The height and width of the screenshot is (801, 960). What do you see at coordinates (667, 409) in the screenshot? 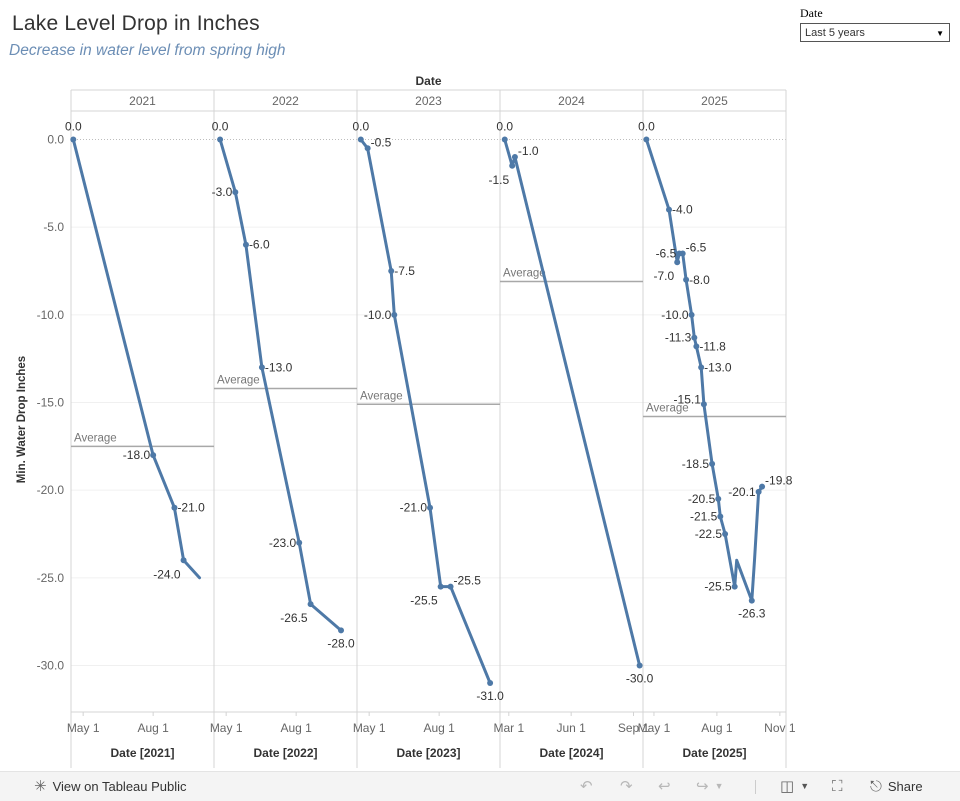
I see `average-label-2025: Average` at bounding box center [667, 409].